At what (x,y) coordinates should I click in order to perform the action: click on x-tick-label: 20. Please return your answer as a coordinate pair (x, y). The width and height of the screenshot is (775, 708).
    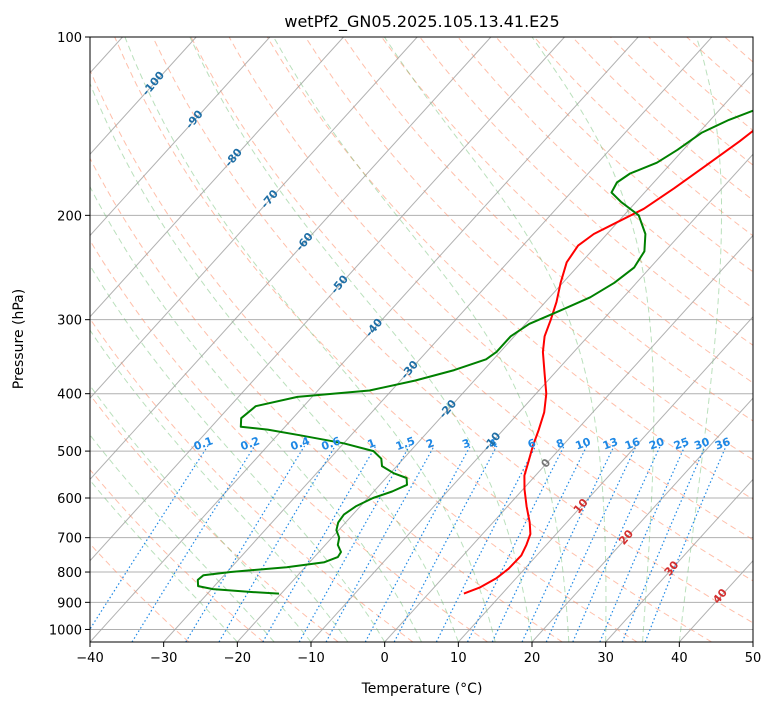
    Looking at the image, I should click on (532, 658).